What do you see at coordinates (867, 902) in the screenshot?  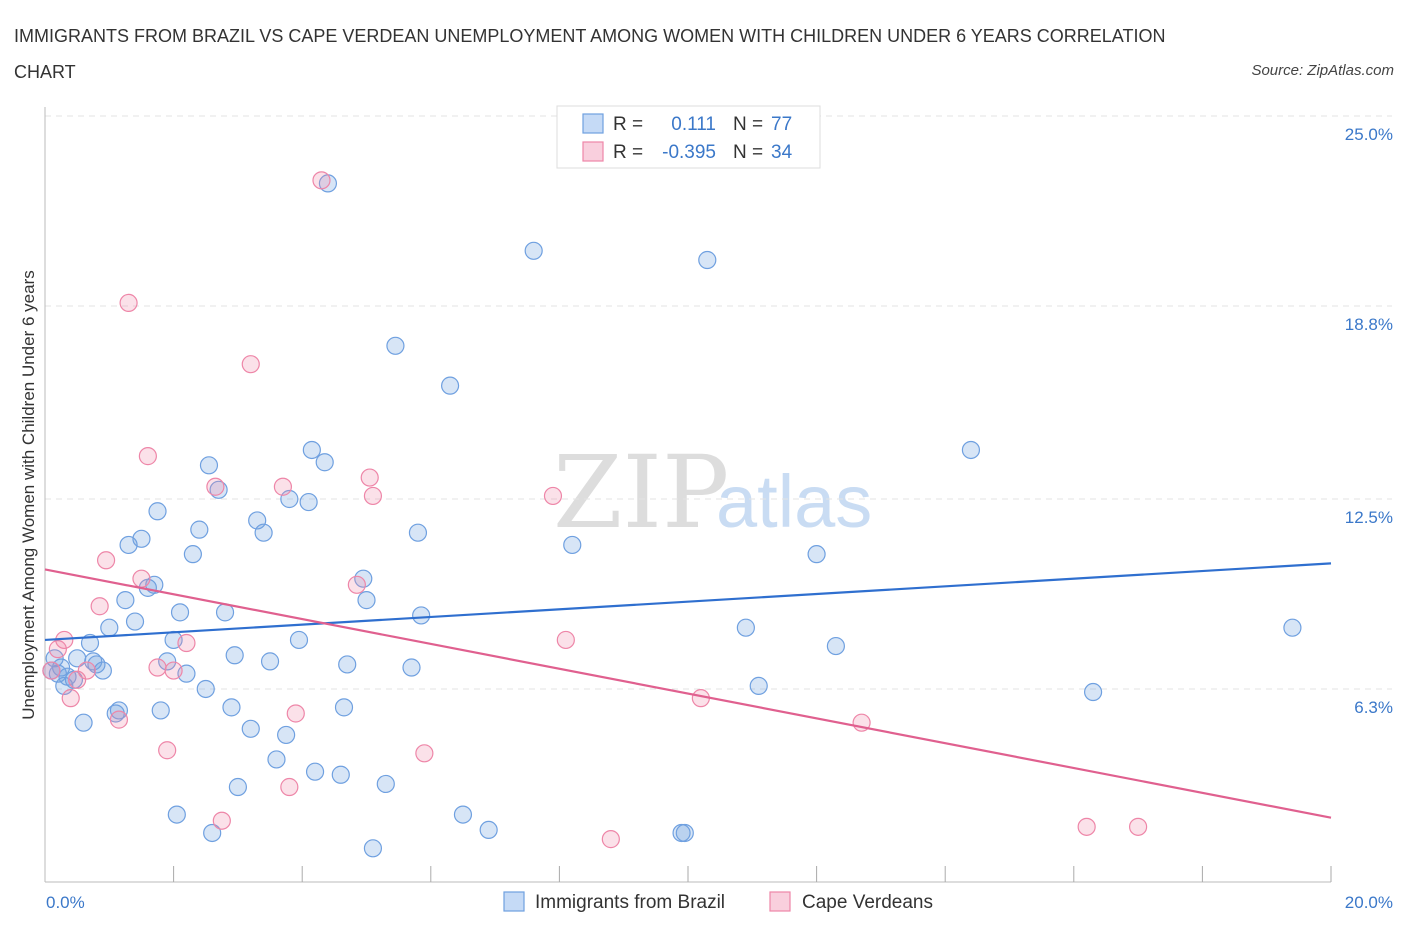 I see `bottom-legend-label-cape-verdean: Cape Verdeans` at bounding box center [867, 902].